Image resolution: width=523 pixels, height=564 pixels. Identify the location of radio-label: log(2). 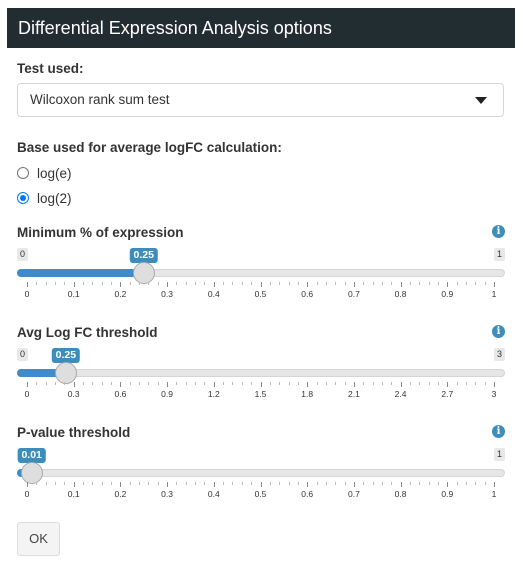
(54, 198).